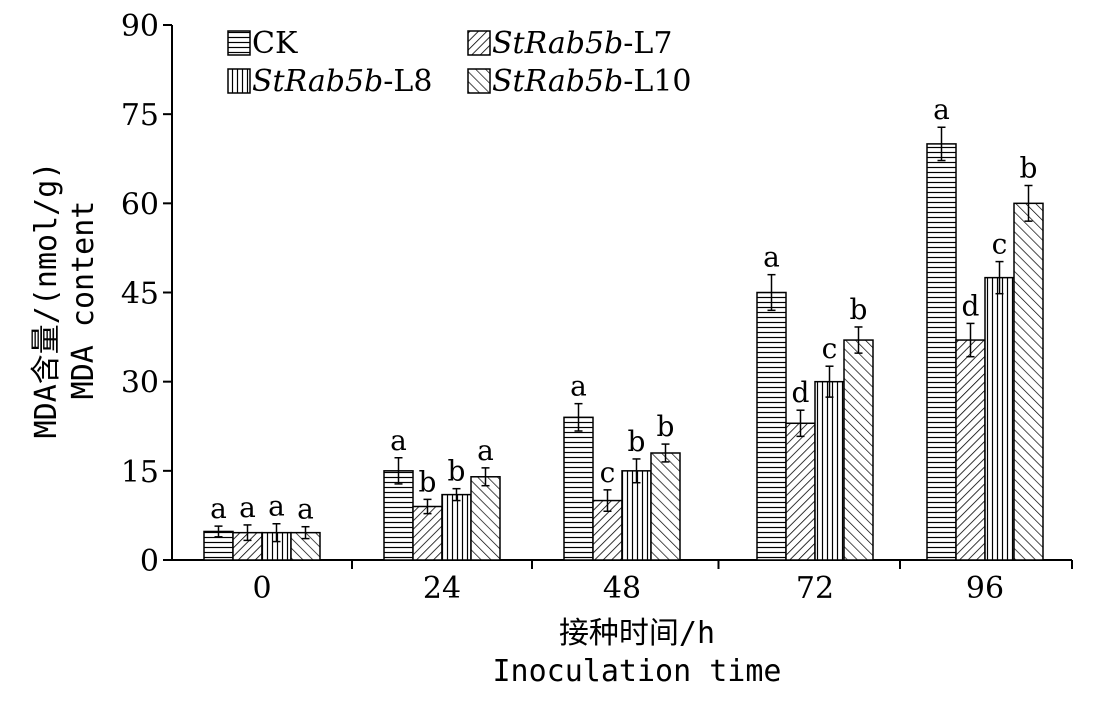  I want to click on y-tick-label: 30, so click(140, 383).